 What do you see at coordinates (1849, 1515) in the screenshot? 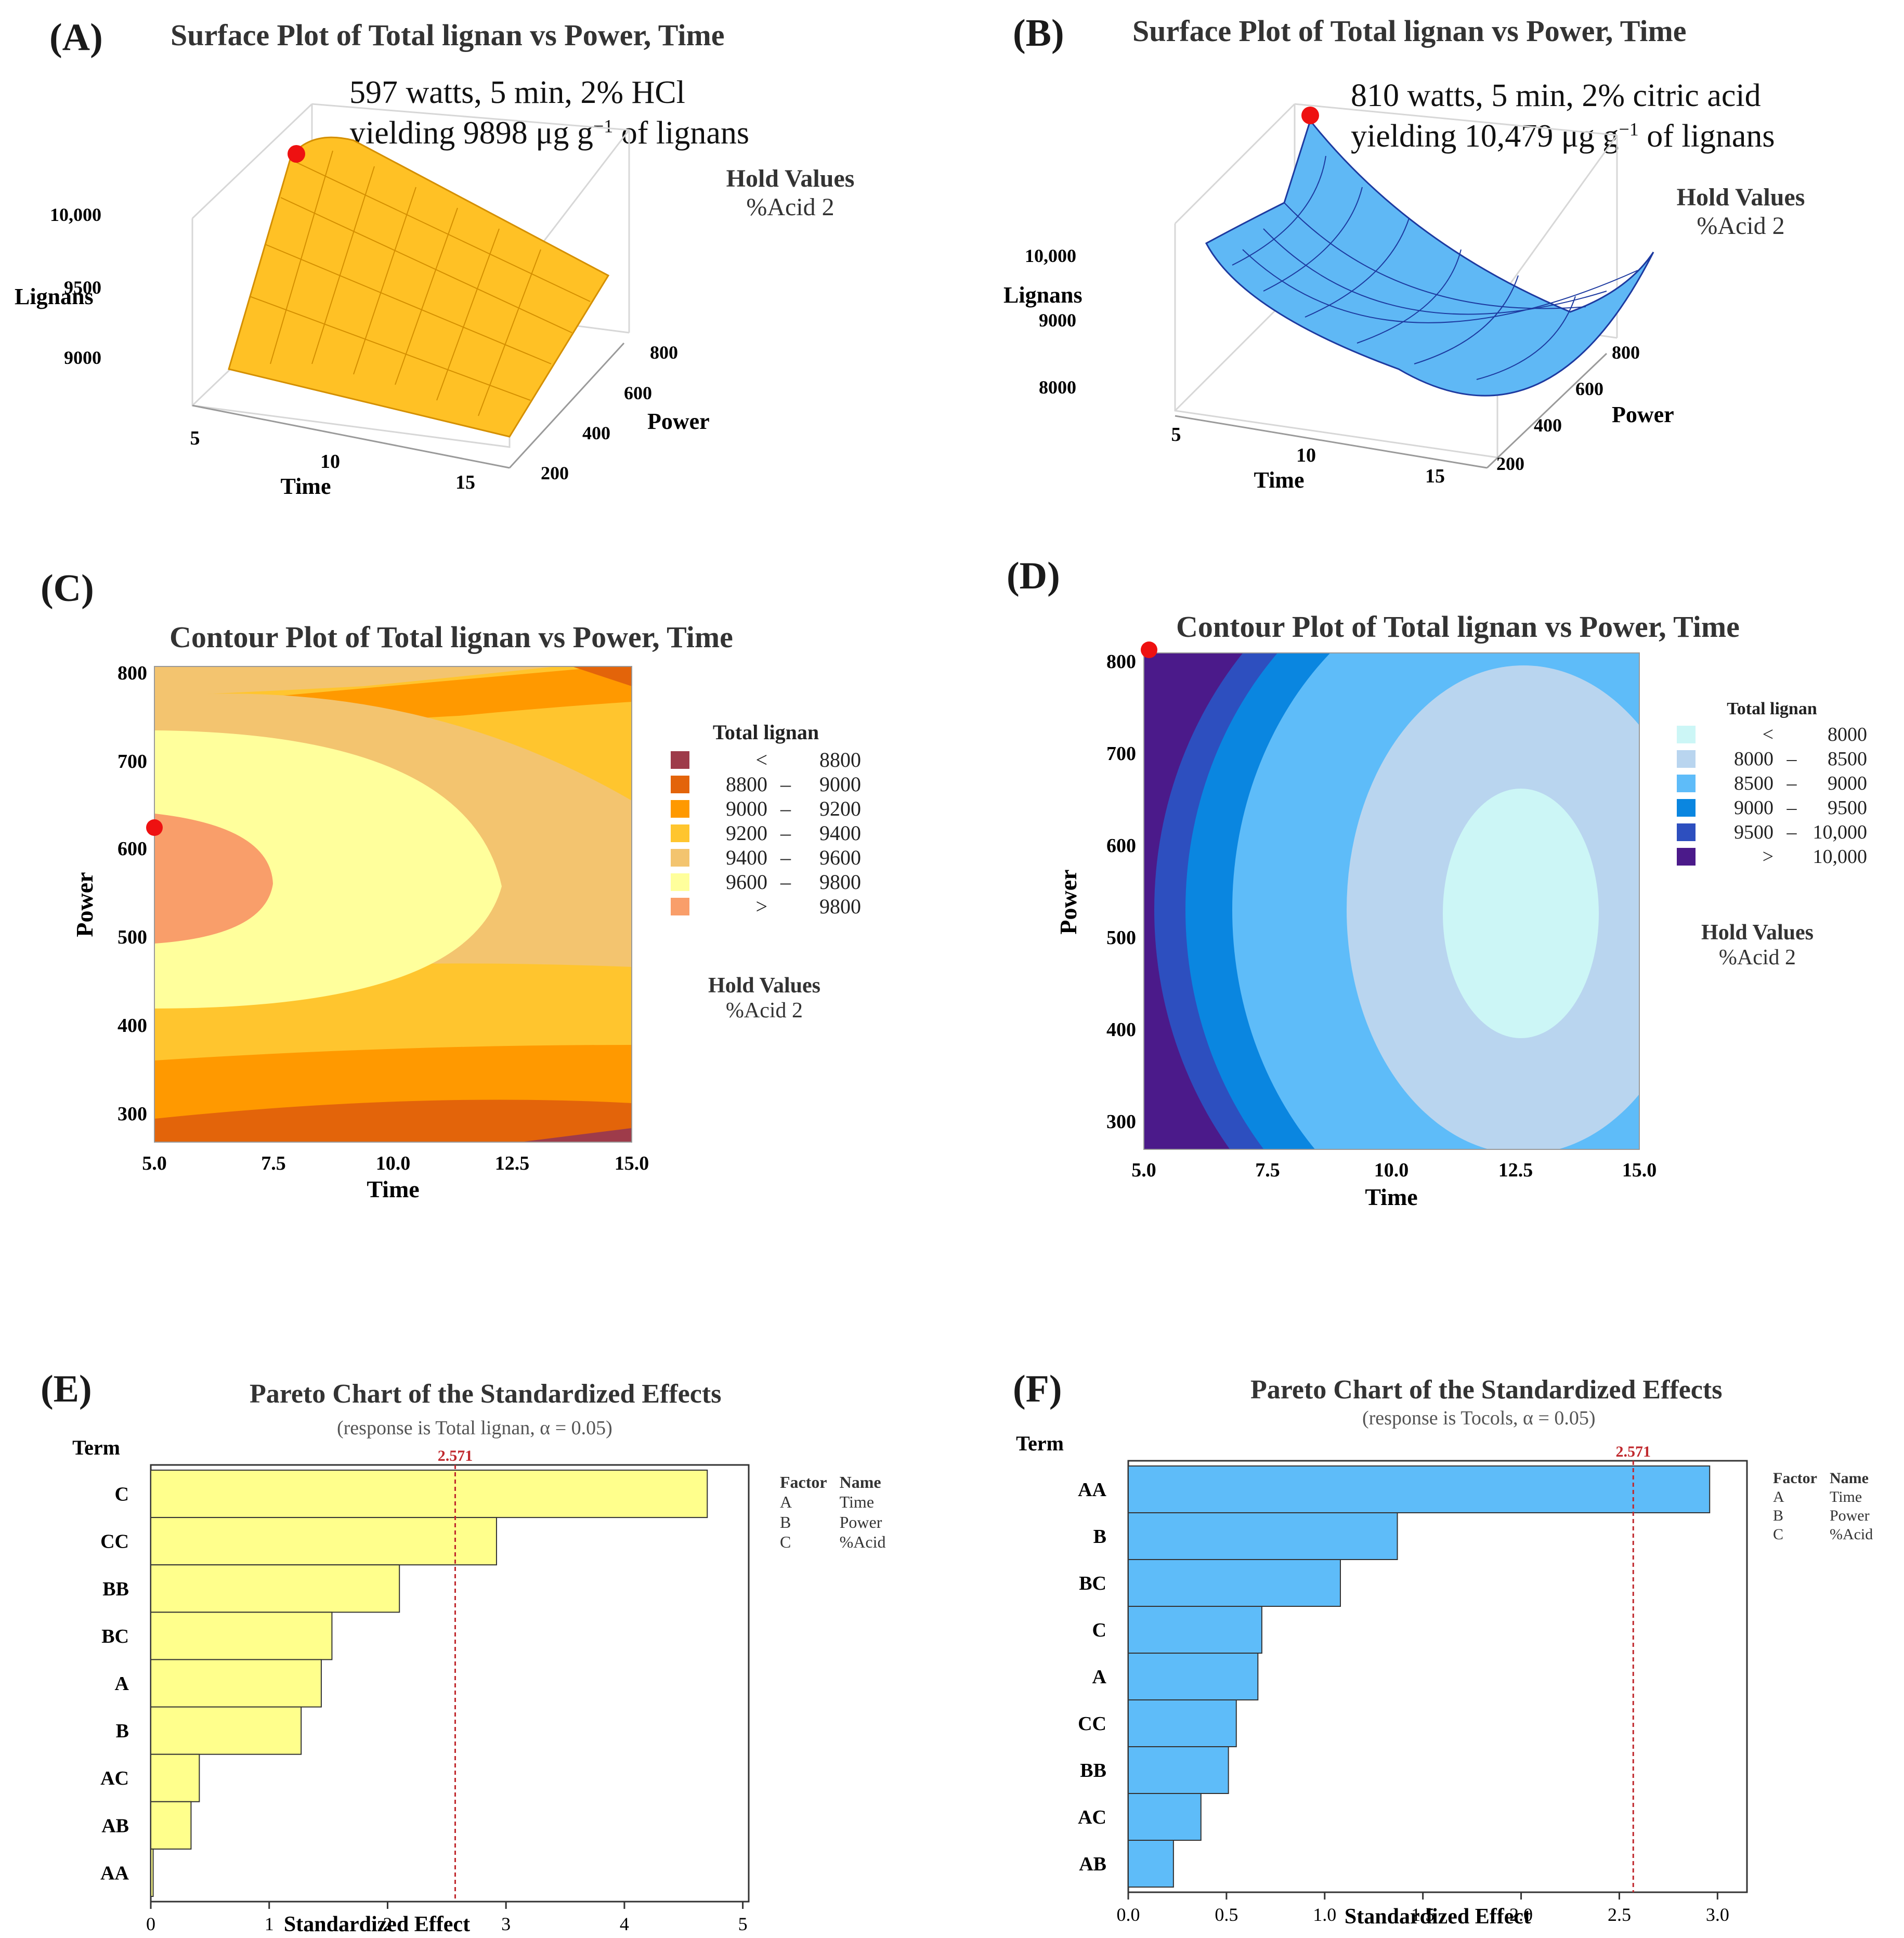
I see `factor-name: Power` at bounding box center [1849, 1515].